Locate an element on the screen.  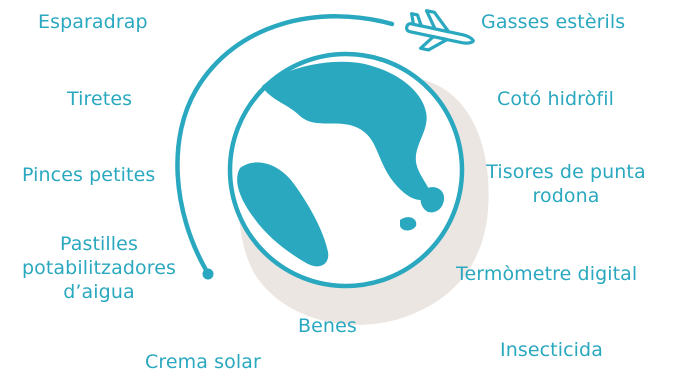
item-tisores: Tisores de punta rodona is located at coordinates (565, 184).